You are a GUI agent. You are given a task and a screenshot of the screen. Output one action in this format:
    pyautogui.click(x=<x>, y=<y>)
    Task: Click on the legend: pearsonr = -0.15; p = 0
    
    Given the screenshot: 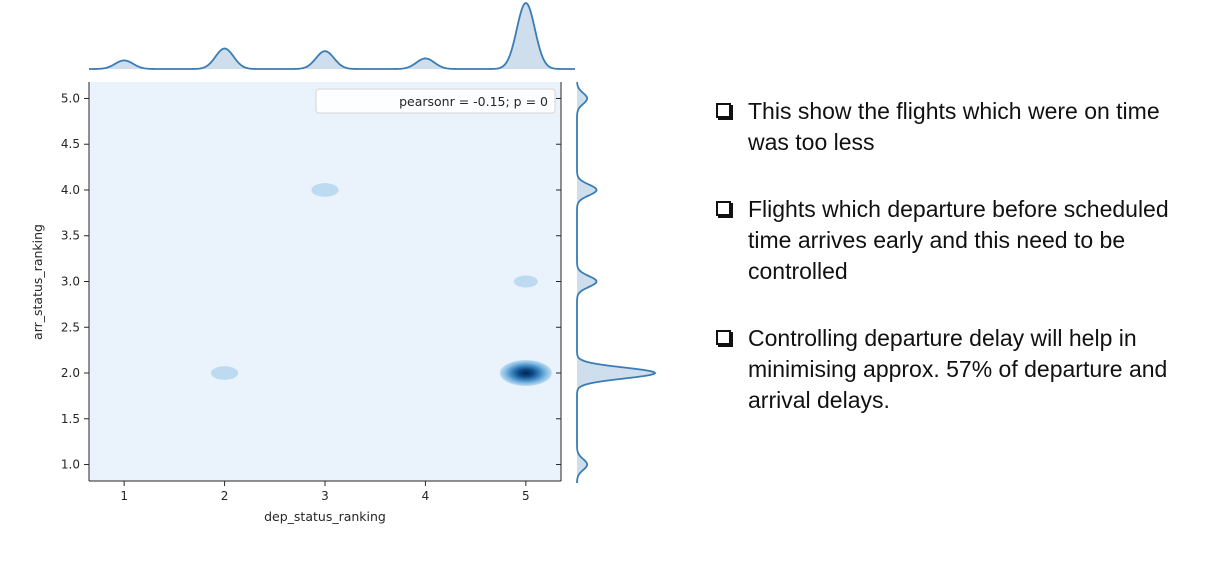 What is the action you would take?
    pyautogui.click(x=435, y=101)
    